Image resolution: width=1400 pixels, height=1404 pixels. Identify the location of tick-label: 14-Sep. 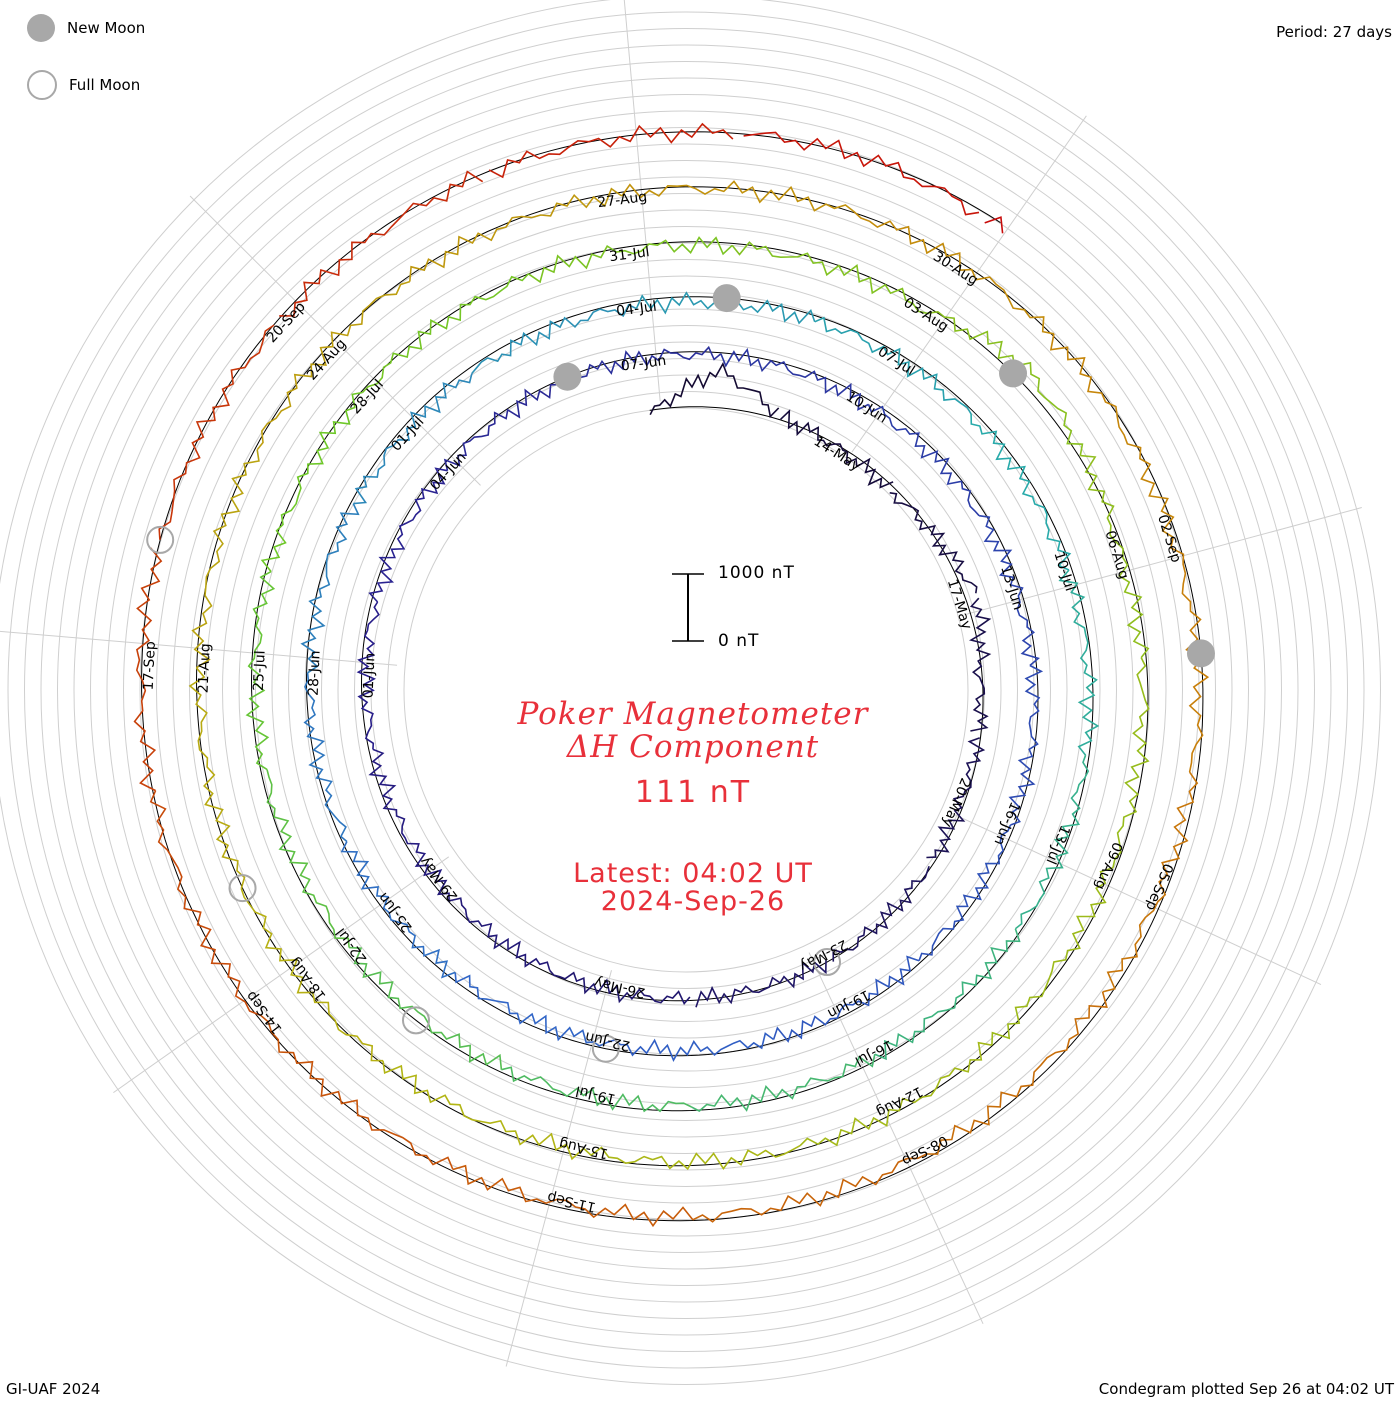
(264, 1012).